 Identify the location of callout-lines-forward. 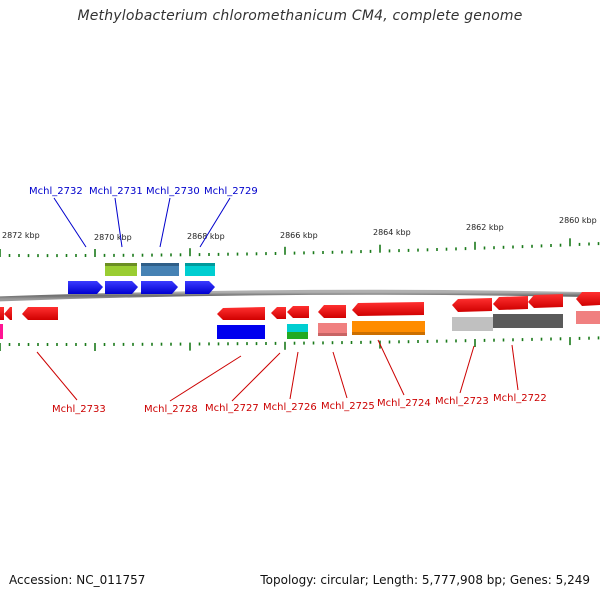
(142, 222).